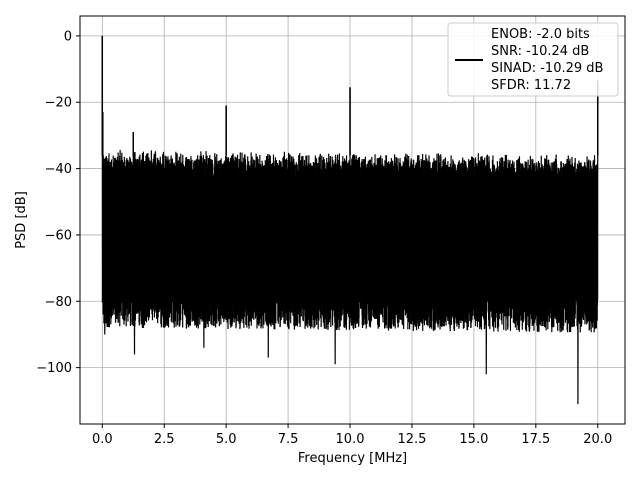 Image resolution: width=640 pixels, height=480 pixels. Describe the element at coordinates (226, 439) in the screenshot. I see `x-tick-label: 5.0` at that location.